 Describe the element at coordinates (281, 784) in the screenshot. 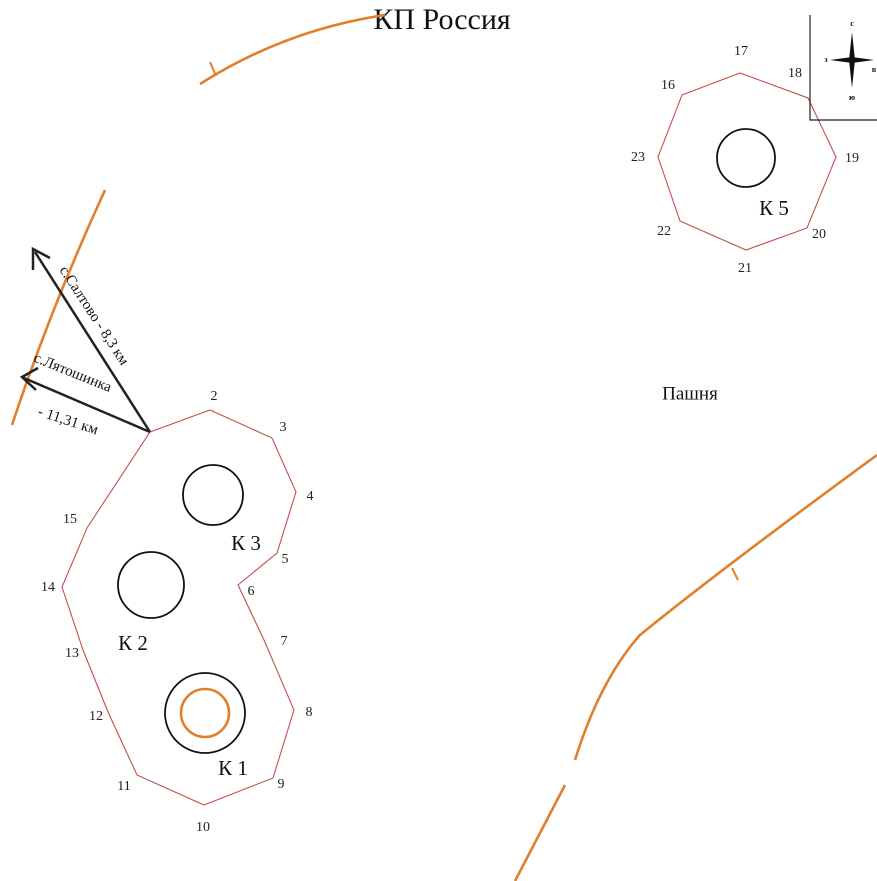

I see `label: 9` at that location.